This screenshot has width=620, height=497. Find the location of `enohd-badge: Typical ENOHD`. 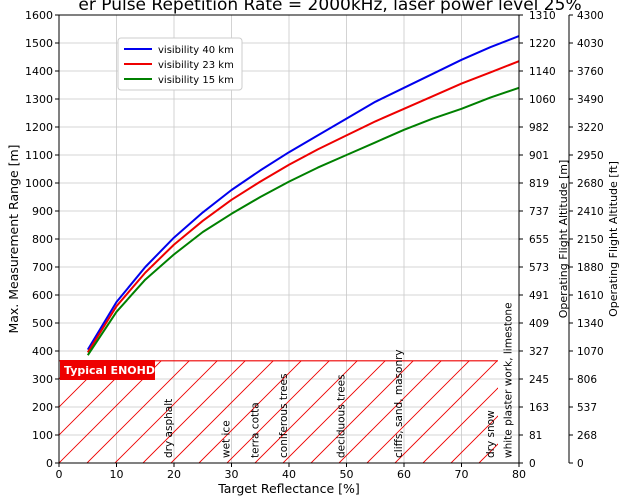

enohd-badge: Typical ENOHD is located at coordinates (107, 370).